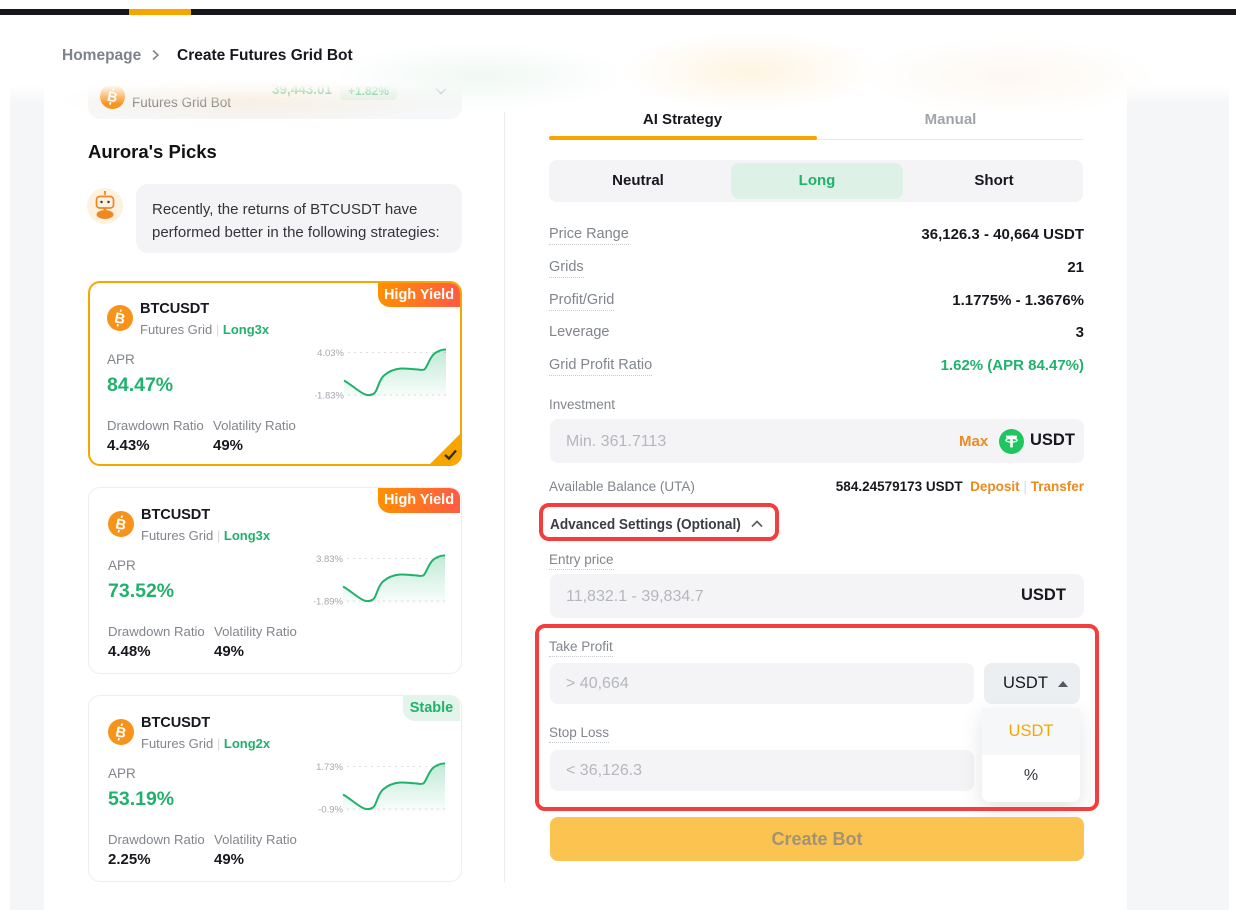 The width and height of the screenshot is (1236, 910). Describe the element at coordinates (330, 810) in the screenshot. I see `svg-text: -0.9%` at that location.